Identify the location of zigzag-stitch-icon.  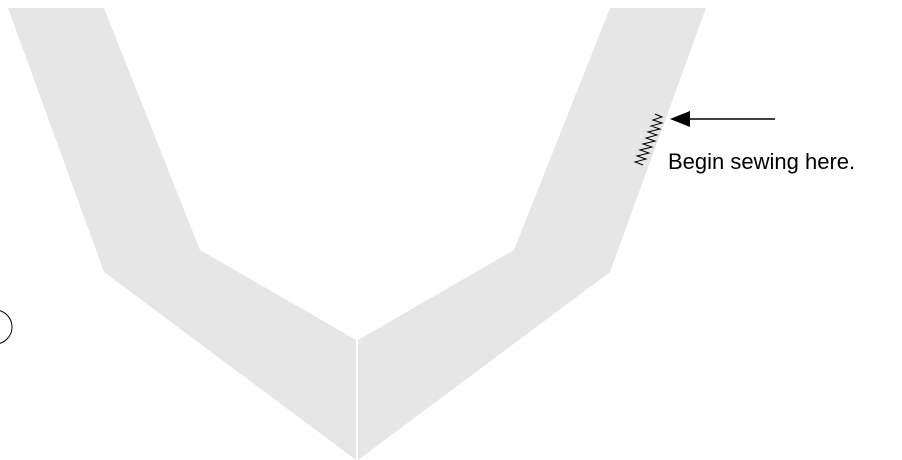
(648, 139).